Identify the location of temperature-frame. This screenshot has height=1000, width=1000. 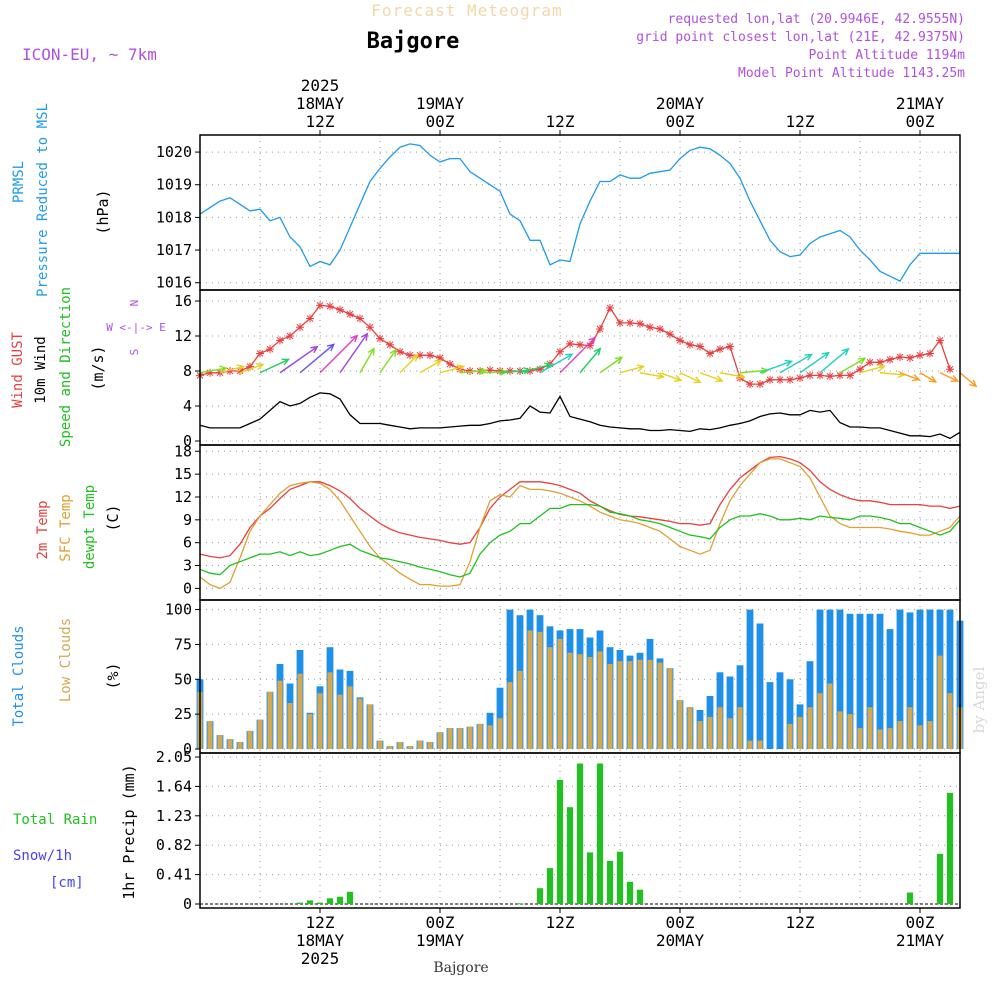
(580, 522).